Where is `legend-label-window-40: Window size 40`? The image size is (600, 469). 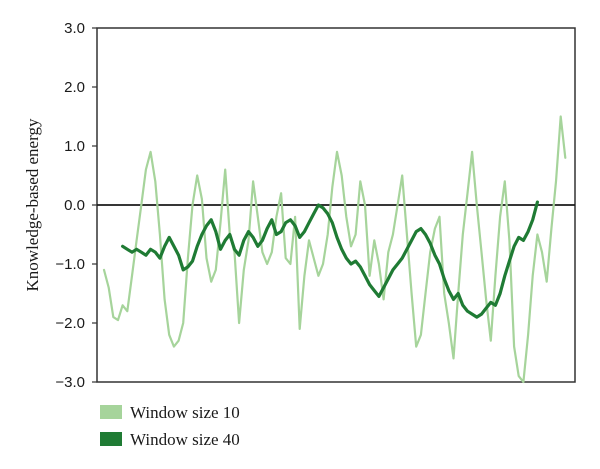
legend-label-window-40: Window size 40 is located at coordinates (185, 439).